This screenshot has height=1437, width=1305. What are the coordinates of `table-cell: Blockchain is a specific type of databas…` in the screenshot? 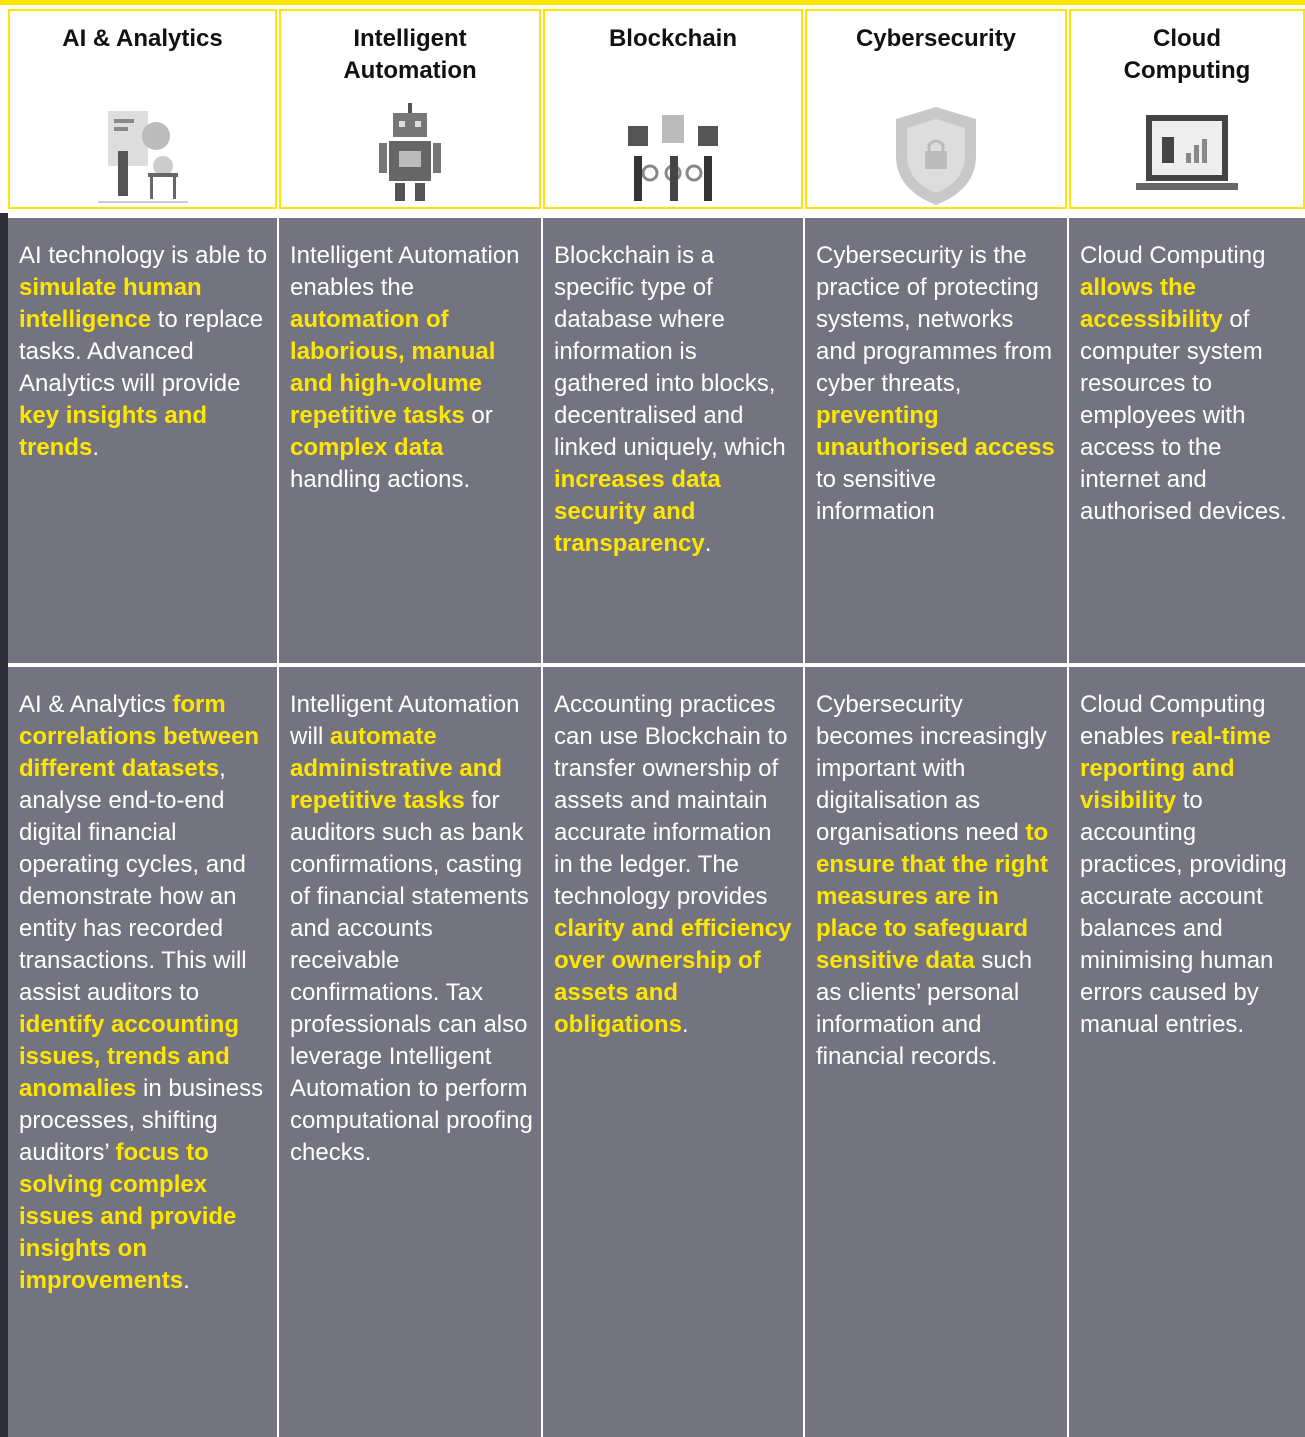 It's located at (673, 440).